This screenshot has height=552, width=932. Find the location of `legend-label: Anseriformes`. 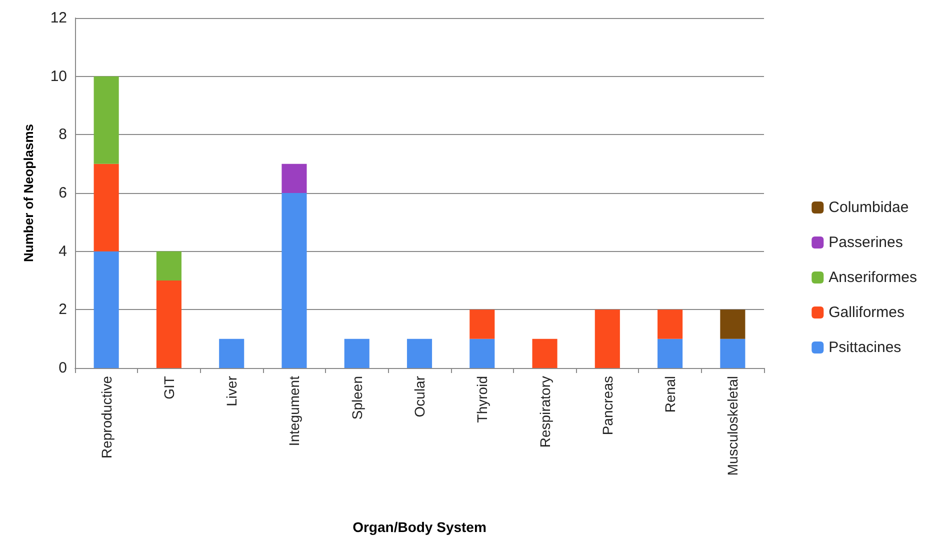

legend-label: Anseriformes is located at coordinates (872, 277).